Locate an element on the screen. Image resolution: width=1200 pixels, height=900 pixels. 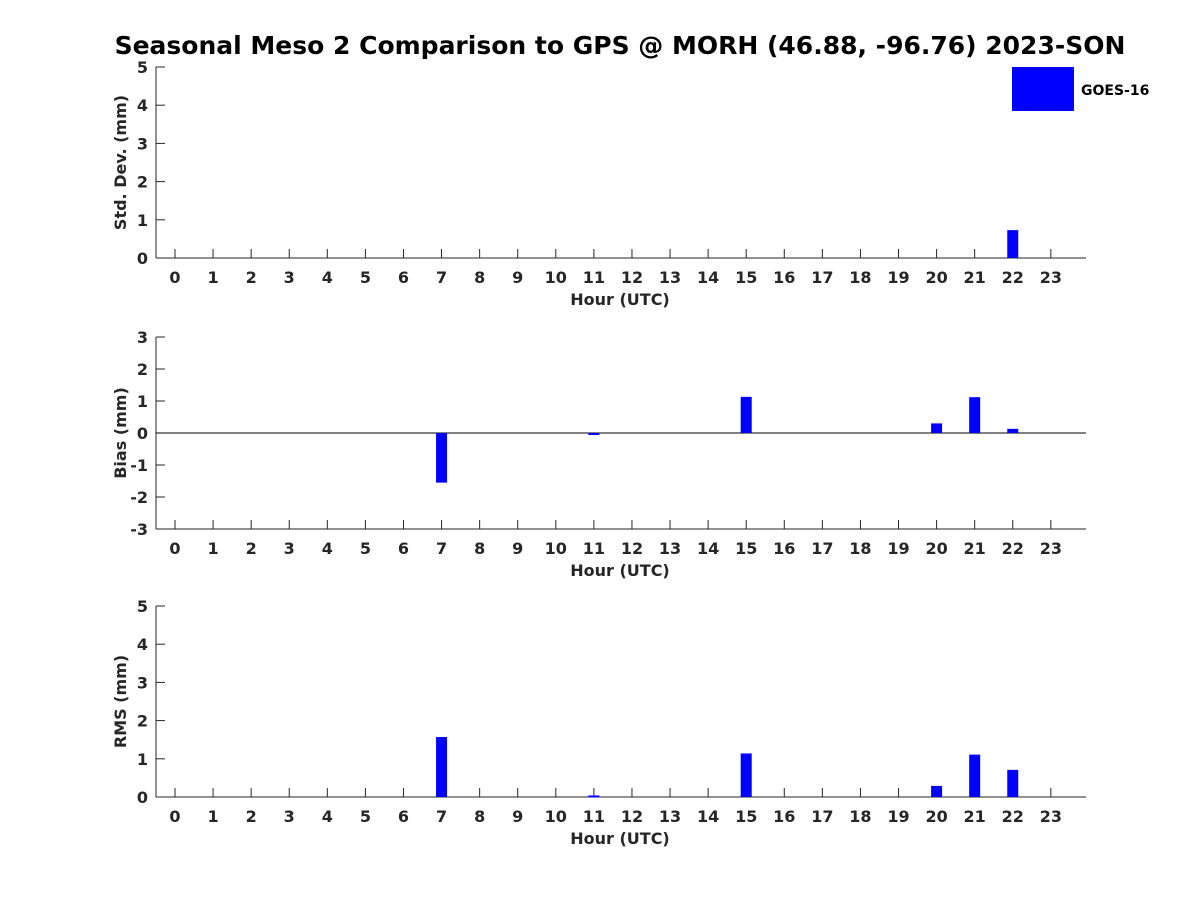
y-tick-label: -1 is located at coordinates (139, 465).